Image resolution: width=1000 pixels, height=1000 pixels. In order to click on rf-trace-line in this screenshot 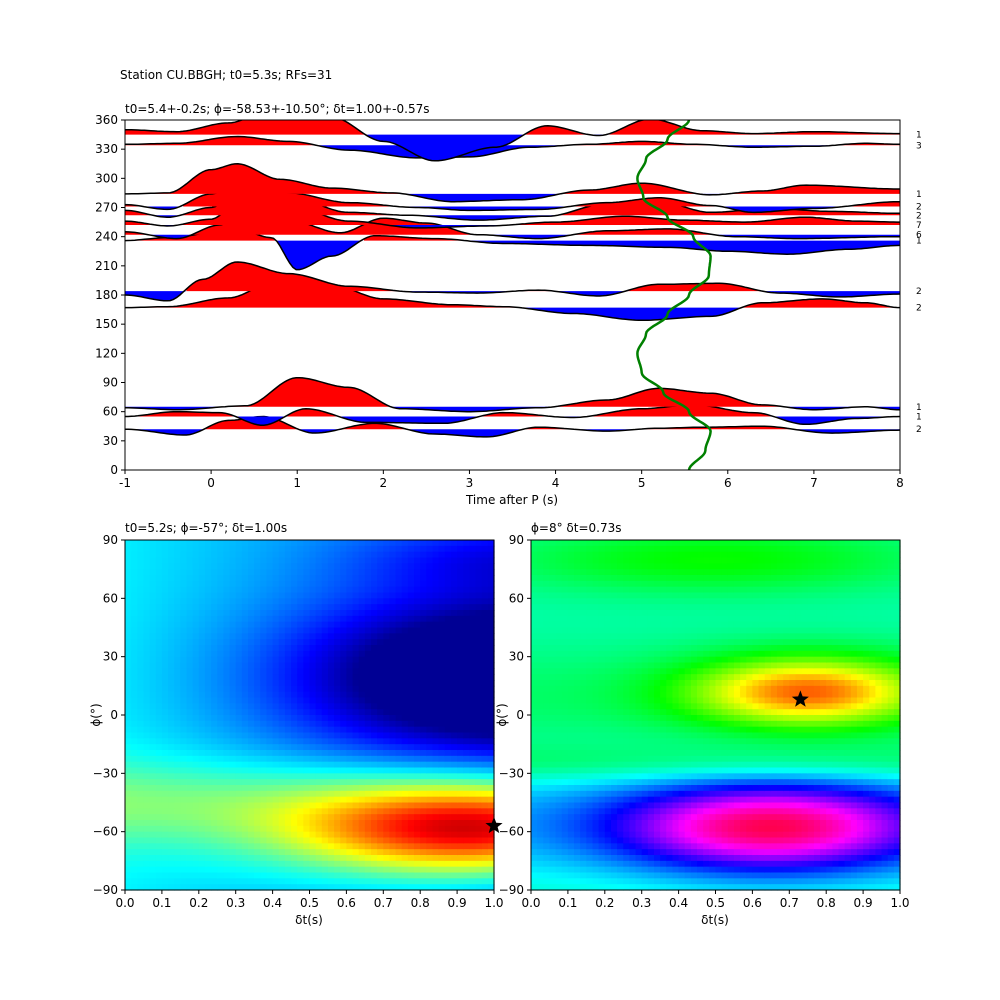, I will do `click(512, 183)`.